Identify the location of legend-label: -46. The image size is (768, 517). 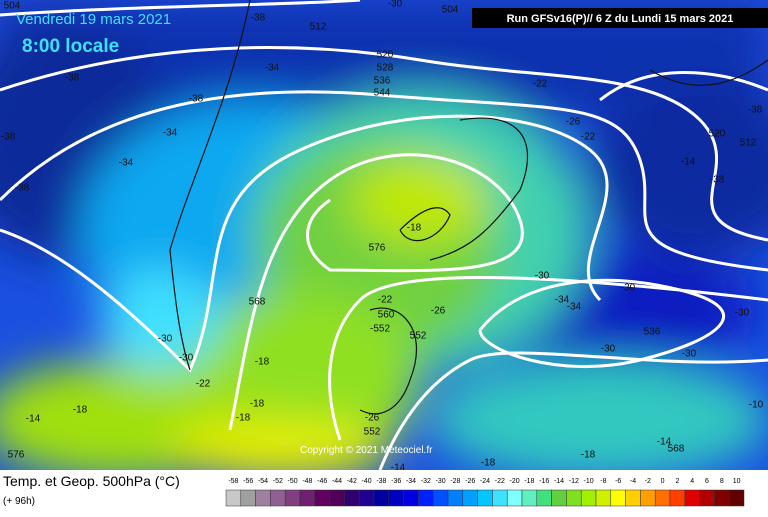
(322, 481).